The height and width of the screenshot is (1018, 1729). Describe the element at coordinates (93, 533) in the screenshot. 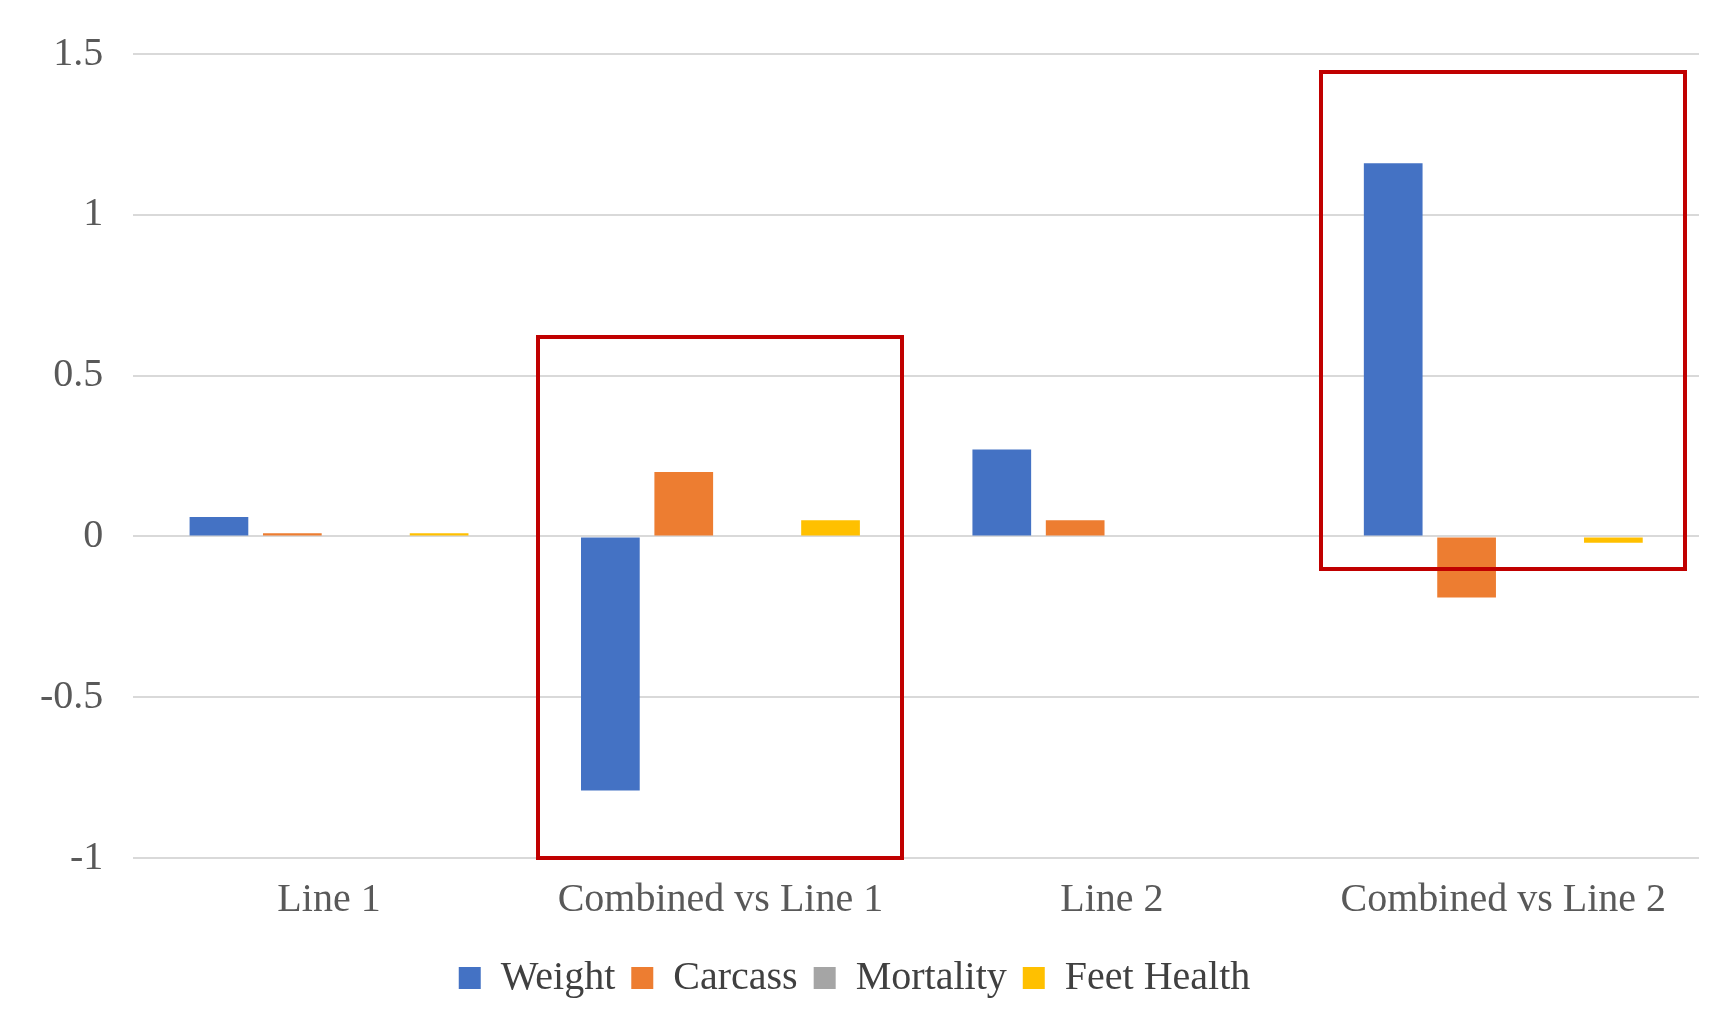

I see `y-tick-label: 0` at that location.